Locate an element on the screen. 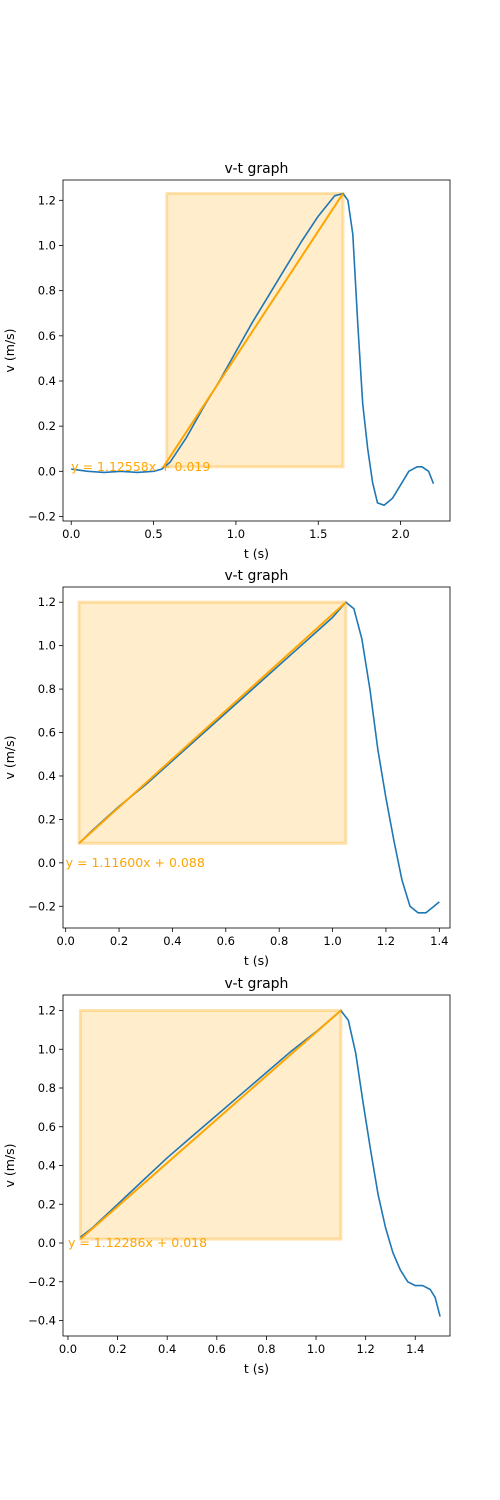 Image resolution: width=500 pixels, height=1500 pixels. y-tick-label: −0.4 is located at coordinates (42, 1321).